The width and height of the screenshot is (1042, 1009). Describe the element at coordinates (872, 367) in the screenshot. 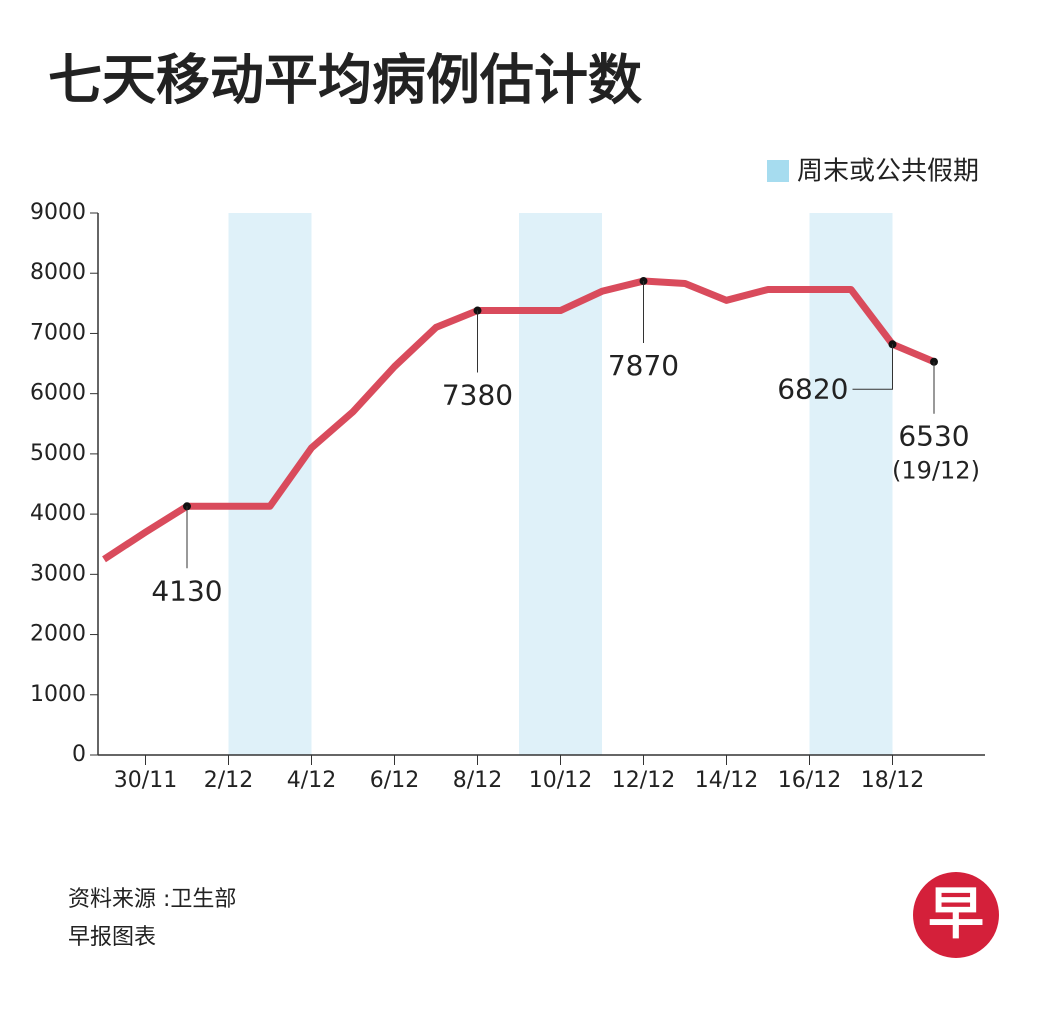

I see `leader` at that location.